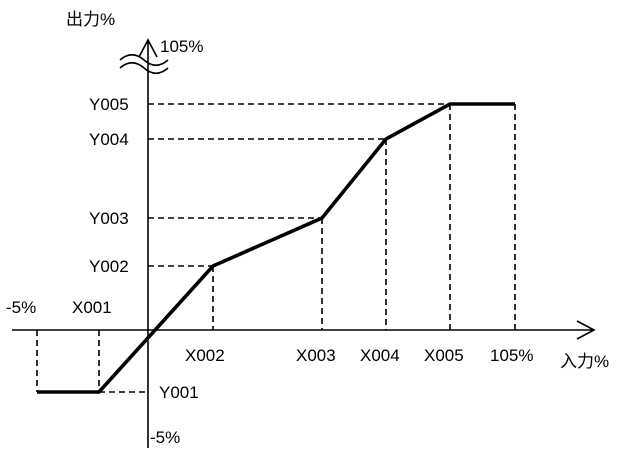 The height and width of the screenshot is (450, 625). What do you see at coordinates (109, 139) in the screenshot?
I see `y-label-y004: Y004` at bounding box center [109, 139].